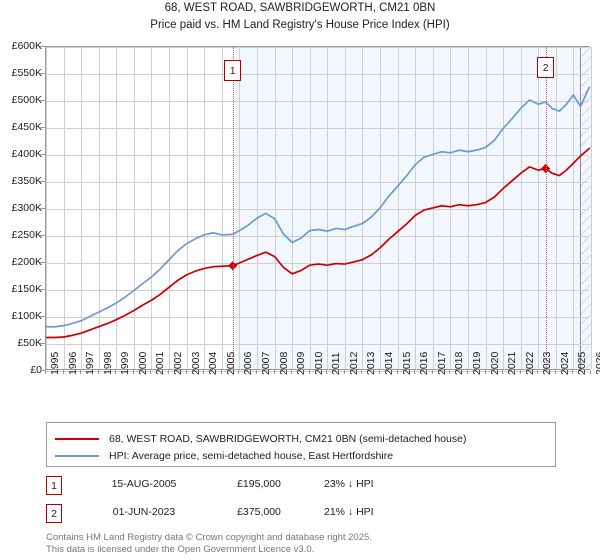 Image resolution: width=600 pixels, height=560 pixels. Describe the element at coordinates (55, 363) in the screenshot. I see `x-axis-label: 1995` at that location.